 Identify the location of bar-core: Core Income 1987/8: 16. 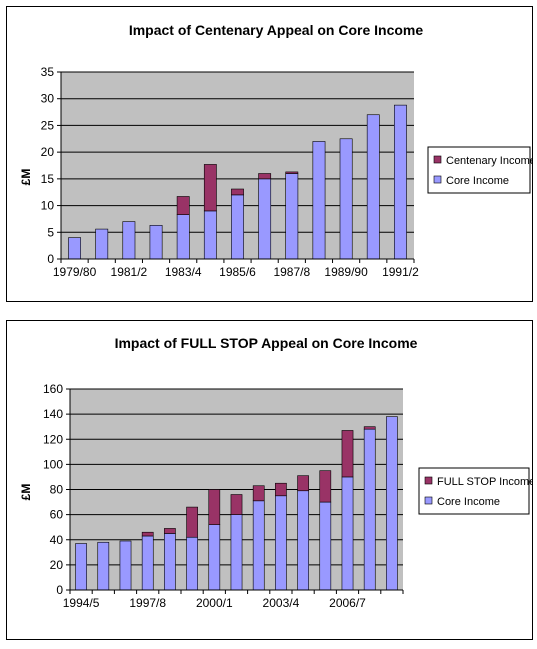
(292, 216).